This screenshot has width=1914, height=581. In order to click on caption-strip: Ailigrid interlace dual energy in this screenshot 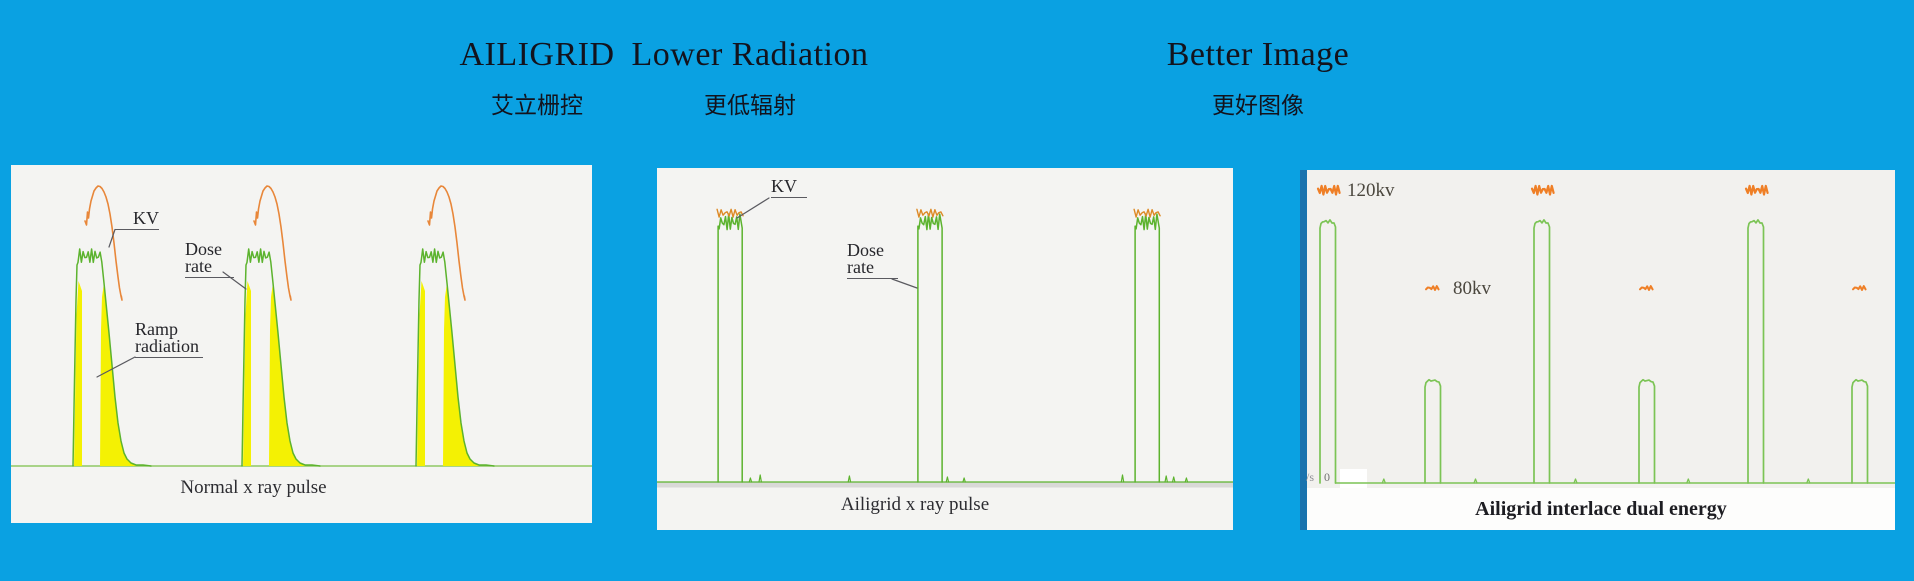, I will do `click(1601, 509)`.